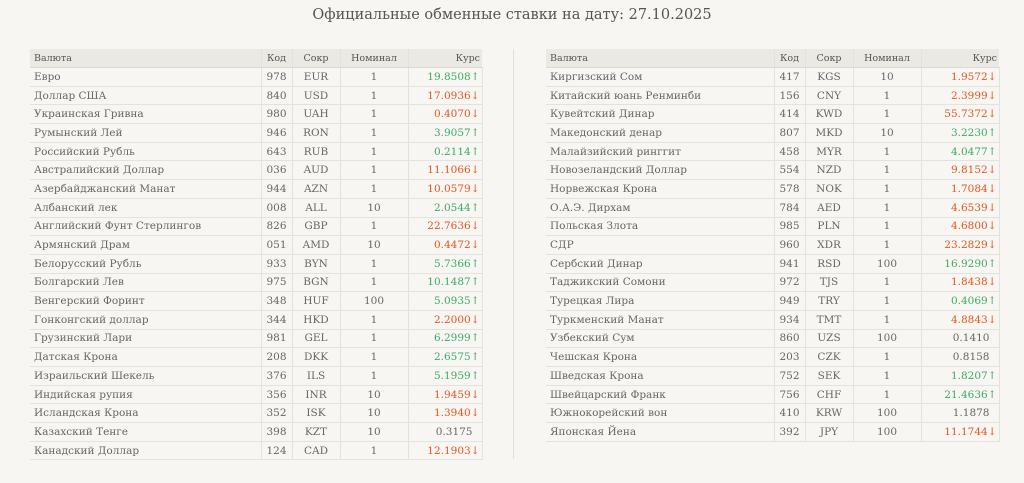 This screenshot has height=483, width=1024. Describe the element at coordinates (452, 413) in the screenshot. I see `rate-value: 1.3940` at that location.